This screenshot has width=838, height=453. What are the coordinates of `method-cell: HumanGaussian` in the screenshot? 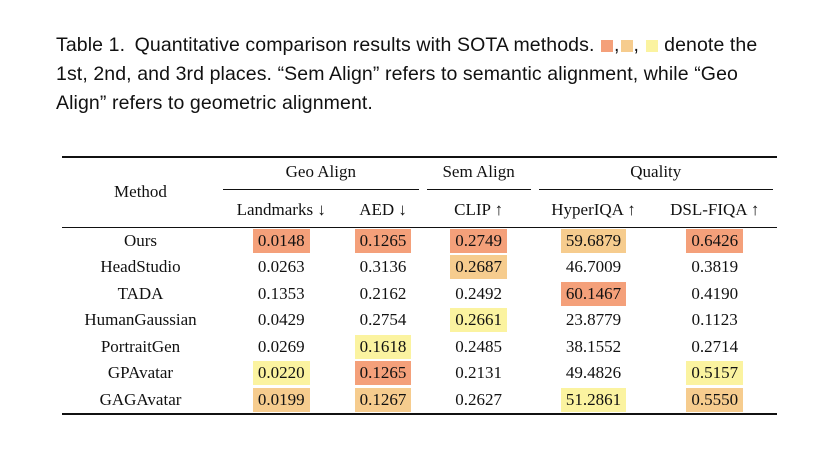 It's located at (140, 320).